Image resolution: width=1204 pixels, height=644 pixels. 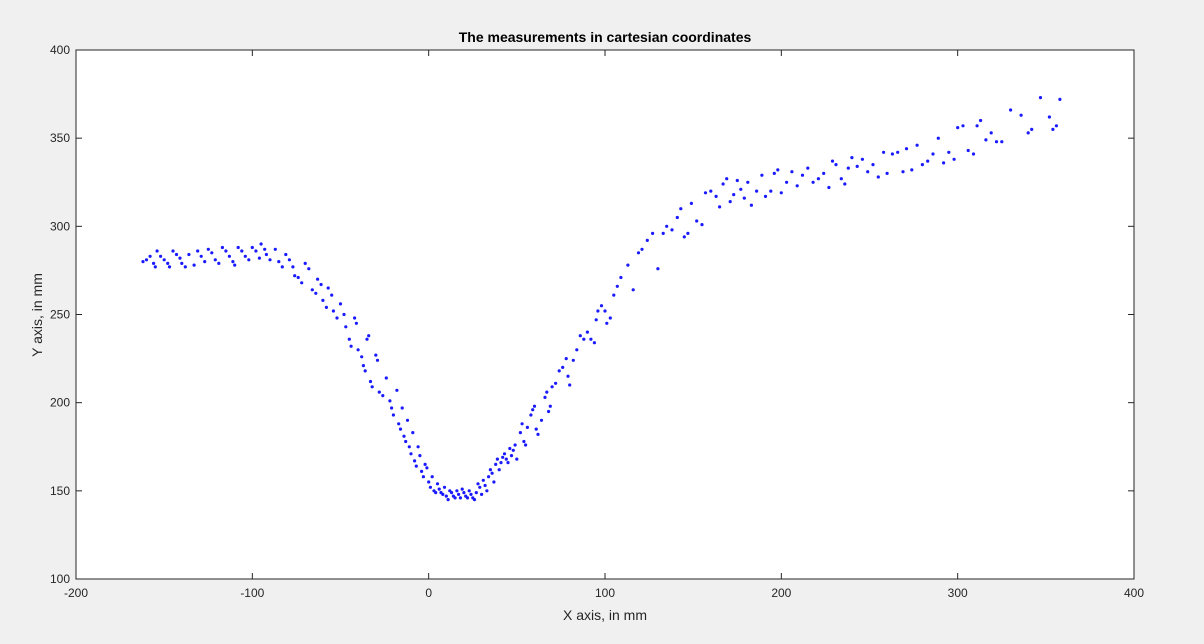 I want to click on x-axis-label: X axis, in mm, so click(x=605, y=615).